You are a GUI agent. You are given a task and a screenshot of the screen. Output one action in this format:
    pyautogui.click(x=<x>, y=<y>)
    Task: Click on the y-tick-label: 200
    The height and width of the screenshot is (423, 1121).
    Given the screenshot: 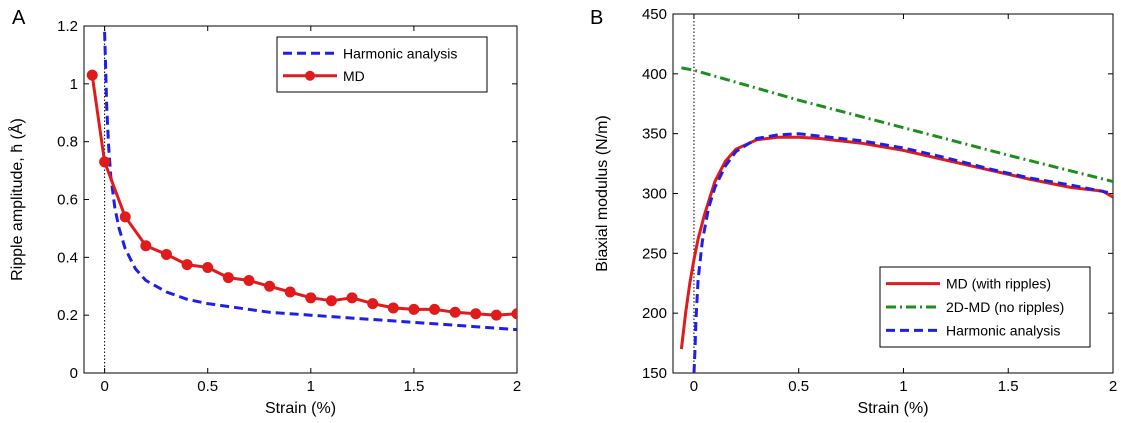 What is the action you would take?
    pyautogui.click(x=654, y=313)
    